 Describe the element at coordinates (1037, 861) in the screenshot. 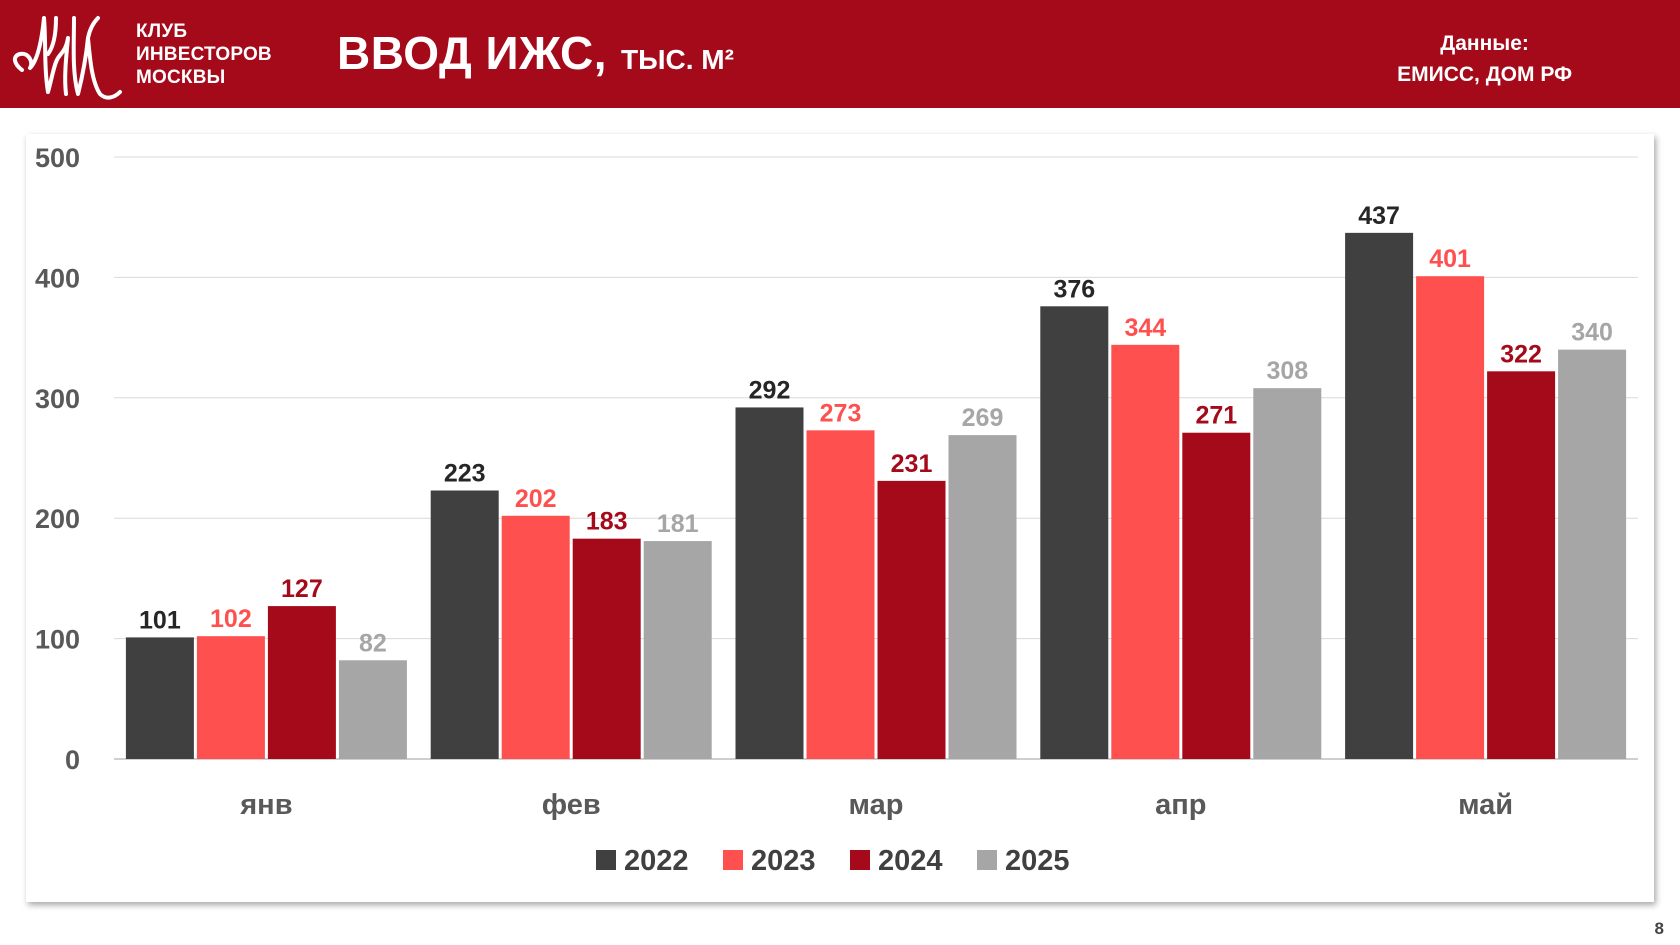

I see `legend-label: 2025` at that location.